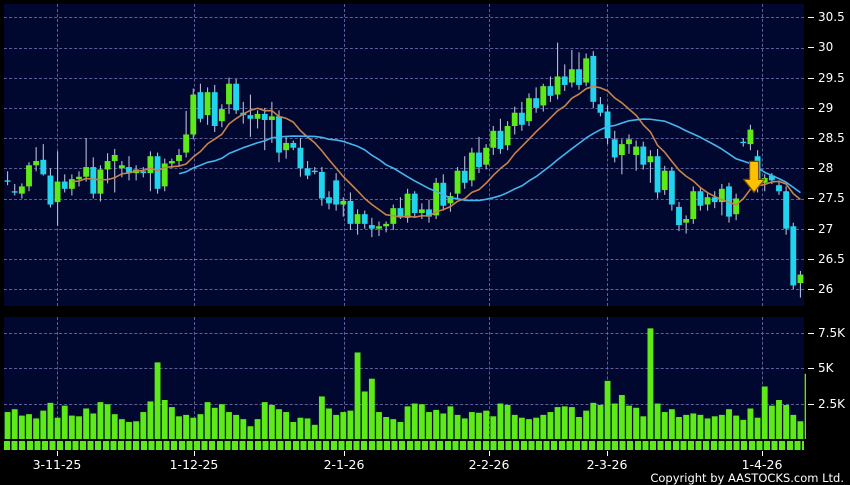 This screenshot has height=485, width=850. What do you see at coordinates (831, 258) in the screenshot?
I see `price-axis-label: 26.5` at bounding box center [831, 258].